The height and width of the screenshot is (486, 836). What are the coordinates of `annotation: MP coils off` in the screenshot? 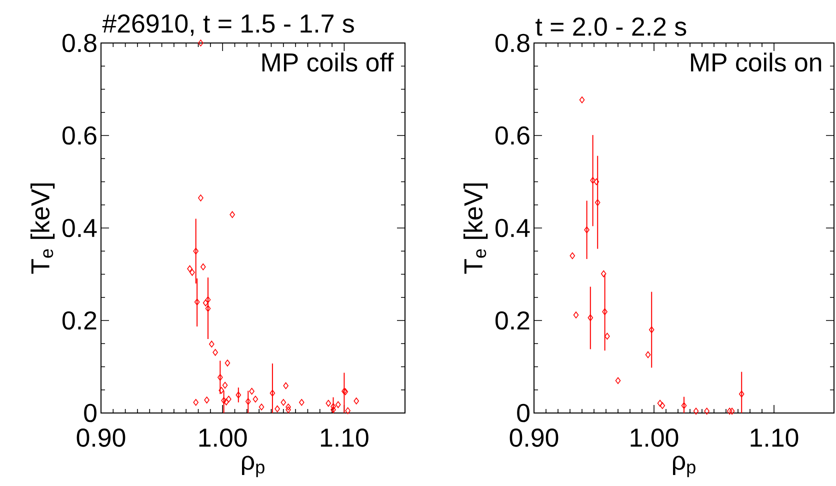 It's located at (328, 62).